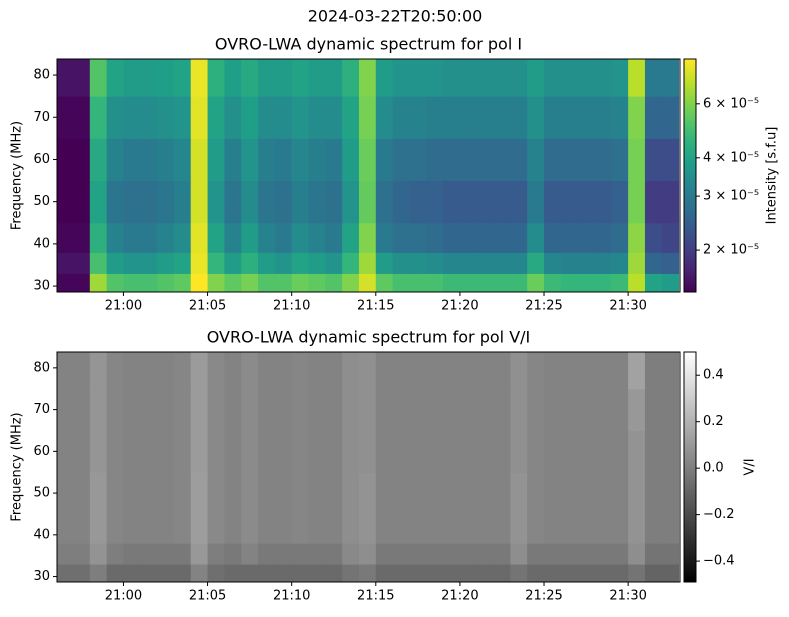 The height and width of the screenshot is (617, 789). Describe the element at coordinates (627, 306) in the screenshot. I see `x-tick-label: 21:30` at that location.